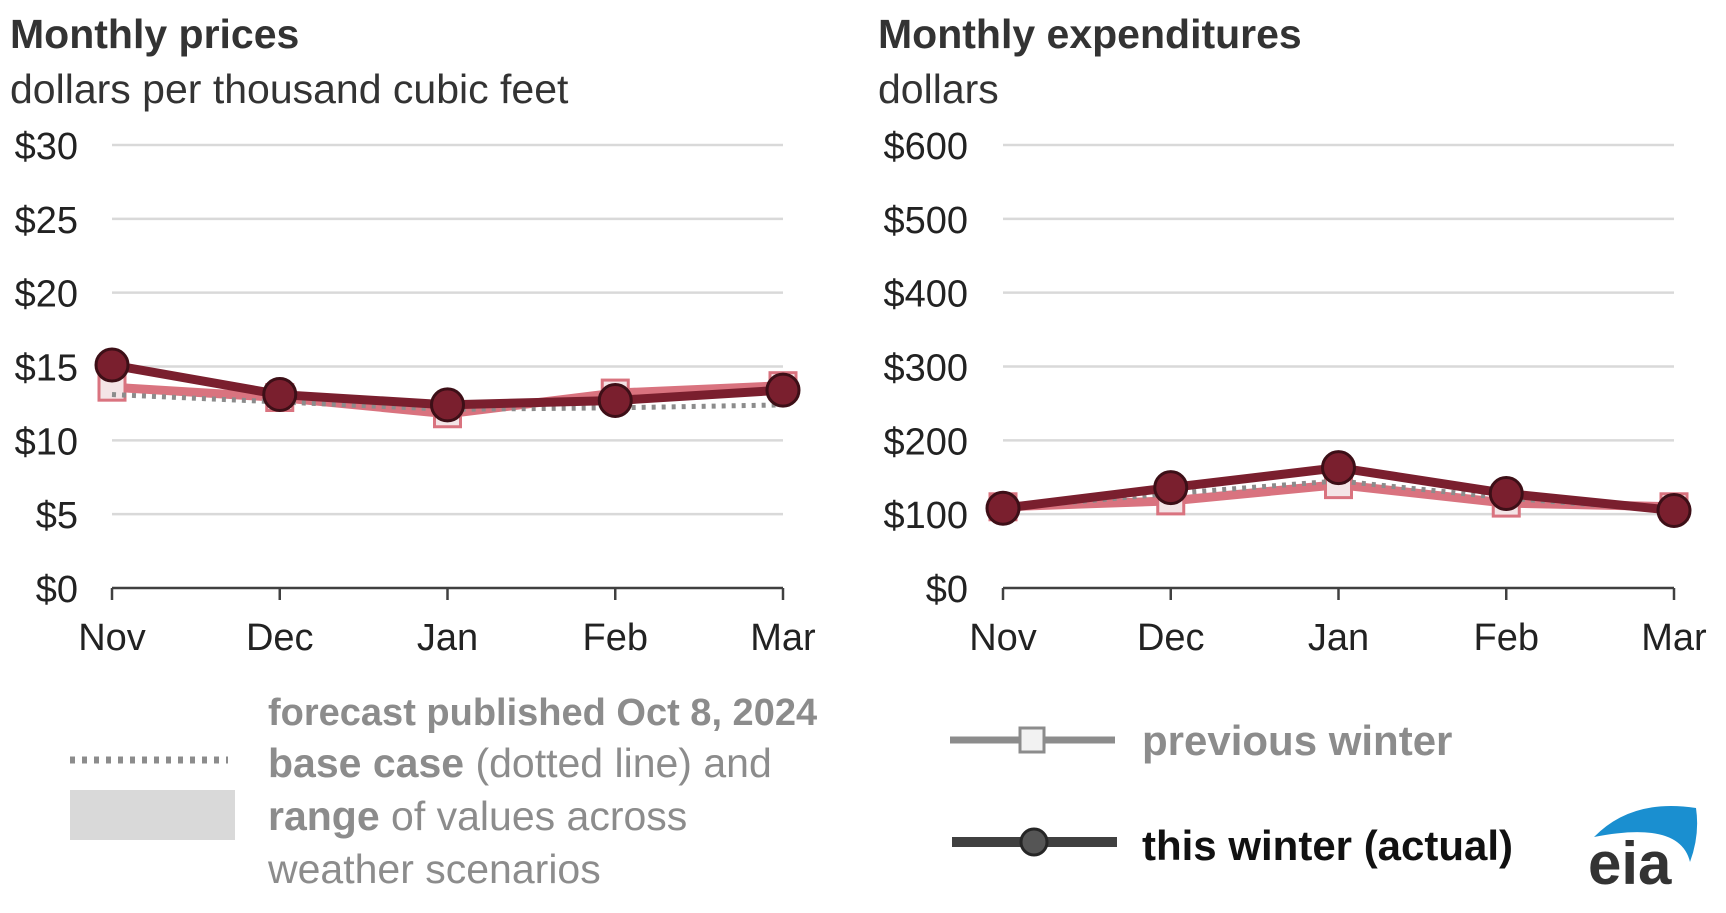  What do you see at coordinates (1034, 842) in the screenshot?
I see `legend-this-winter-marker` at bounding box center [1034, 842].